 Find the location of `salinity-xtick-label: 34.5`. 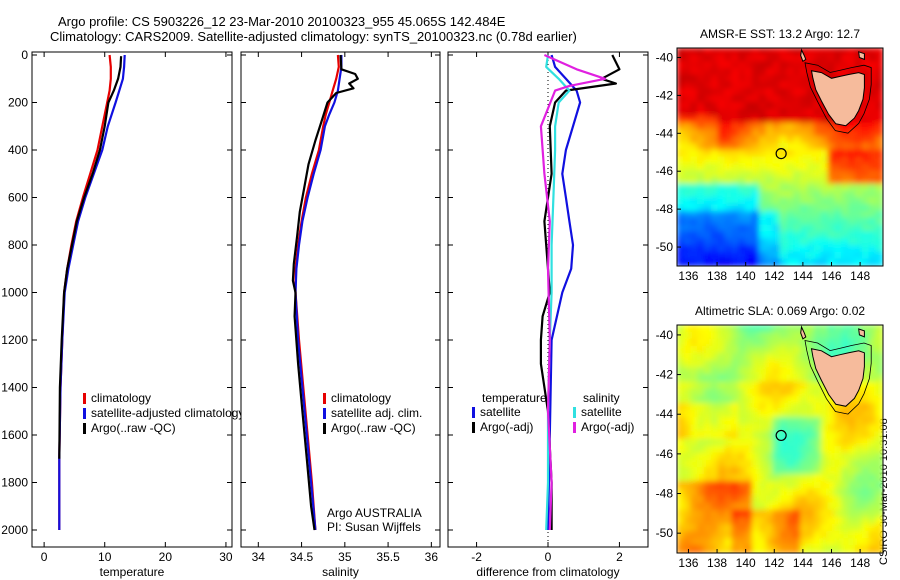

salinity-xtick-label: 34.5 is located at coordinates (302, 557).